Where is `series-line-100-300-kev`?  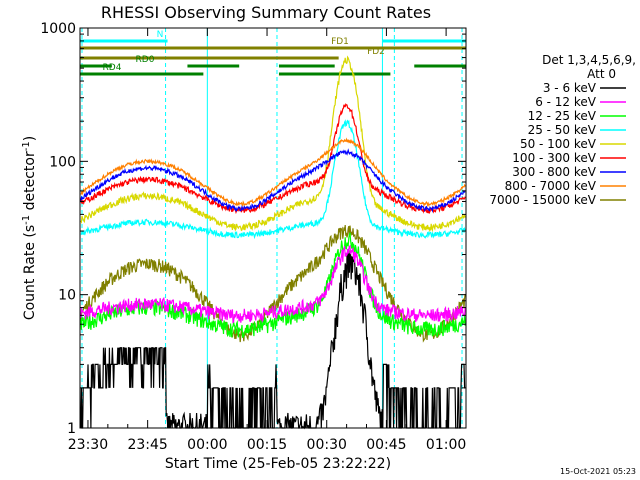 series-line-100-300-kev is located at coordinates (273, 159).